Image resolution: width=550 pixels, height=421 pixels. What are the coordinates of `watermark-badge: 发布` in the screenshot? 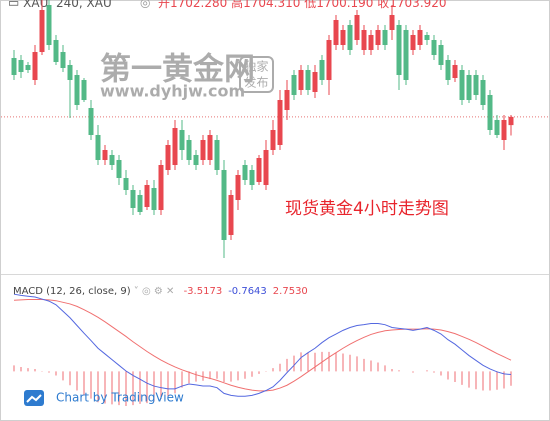 It's located at (256, 82).